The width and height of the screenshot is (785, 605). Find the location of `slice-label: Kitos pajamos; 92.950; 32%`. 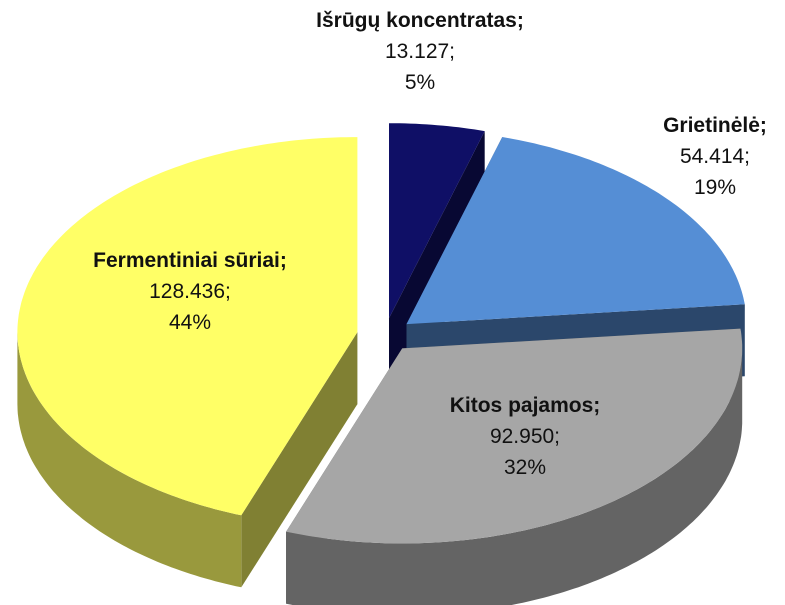

slice-label: Kitos pajamos; 92.950; 32% is located at coordinates (525, 436).